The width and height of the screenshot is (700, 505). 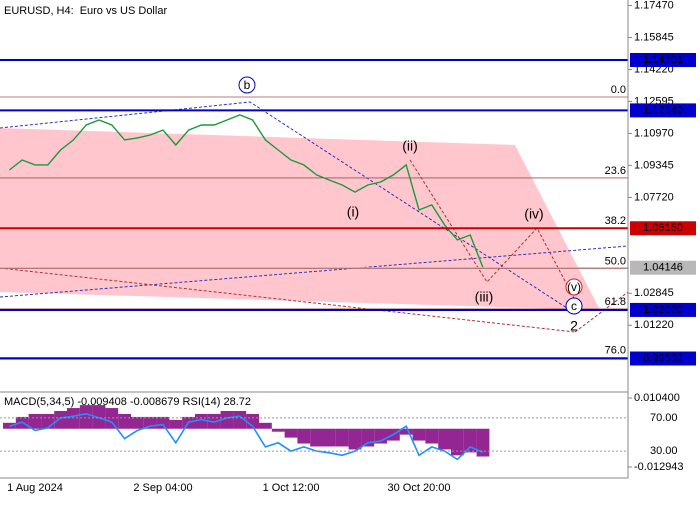 What do you see at coordinates (353, 212) in the screenshot?
I see `wave-label: (i)` at bounding box center [353, 212].